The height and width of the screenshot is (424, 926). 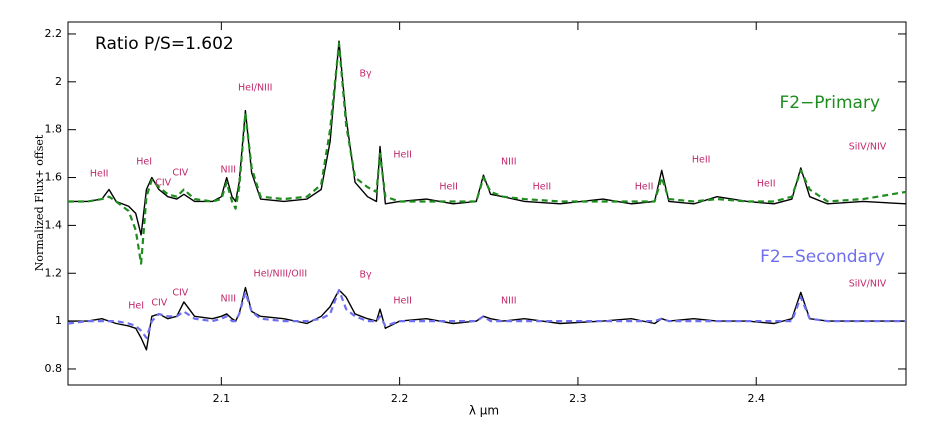 I want to click on series-label: F2−Primary, so click(x=829, y=103).